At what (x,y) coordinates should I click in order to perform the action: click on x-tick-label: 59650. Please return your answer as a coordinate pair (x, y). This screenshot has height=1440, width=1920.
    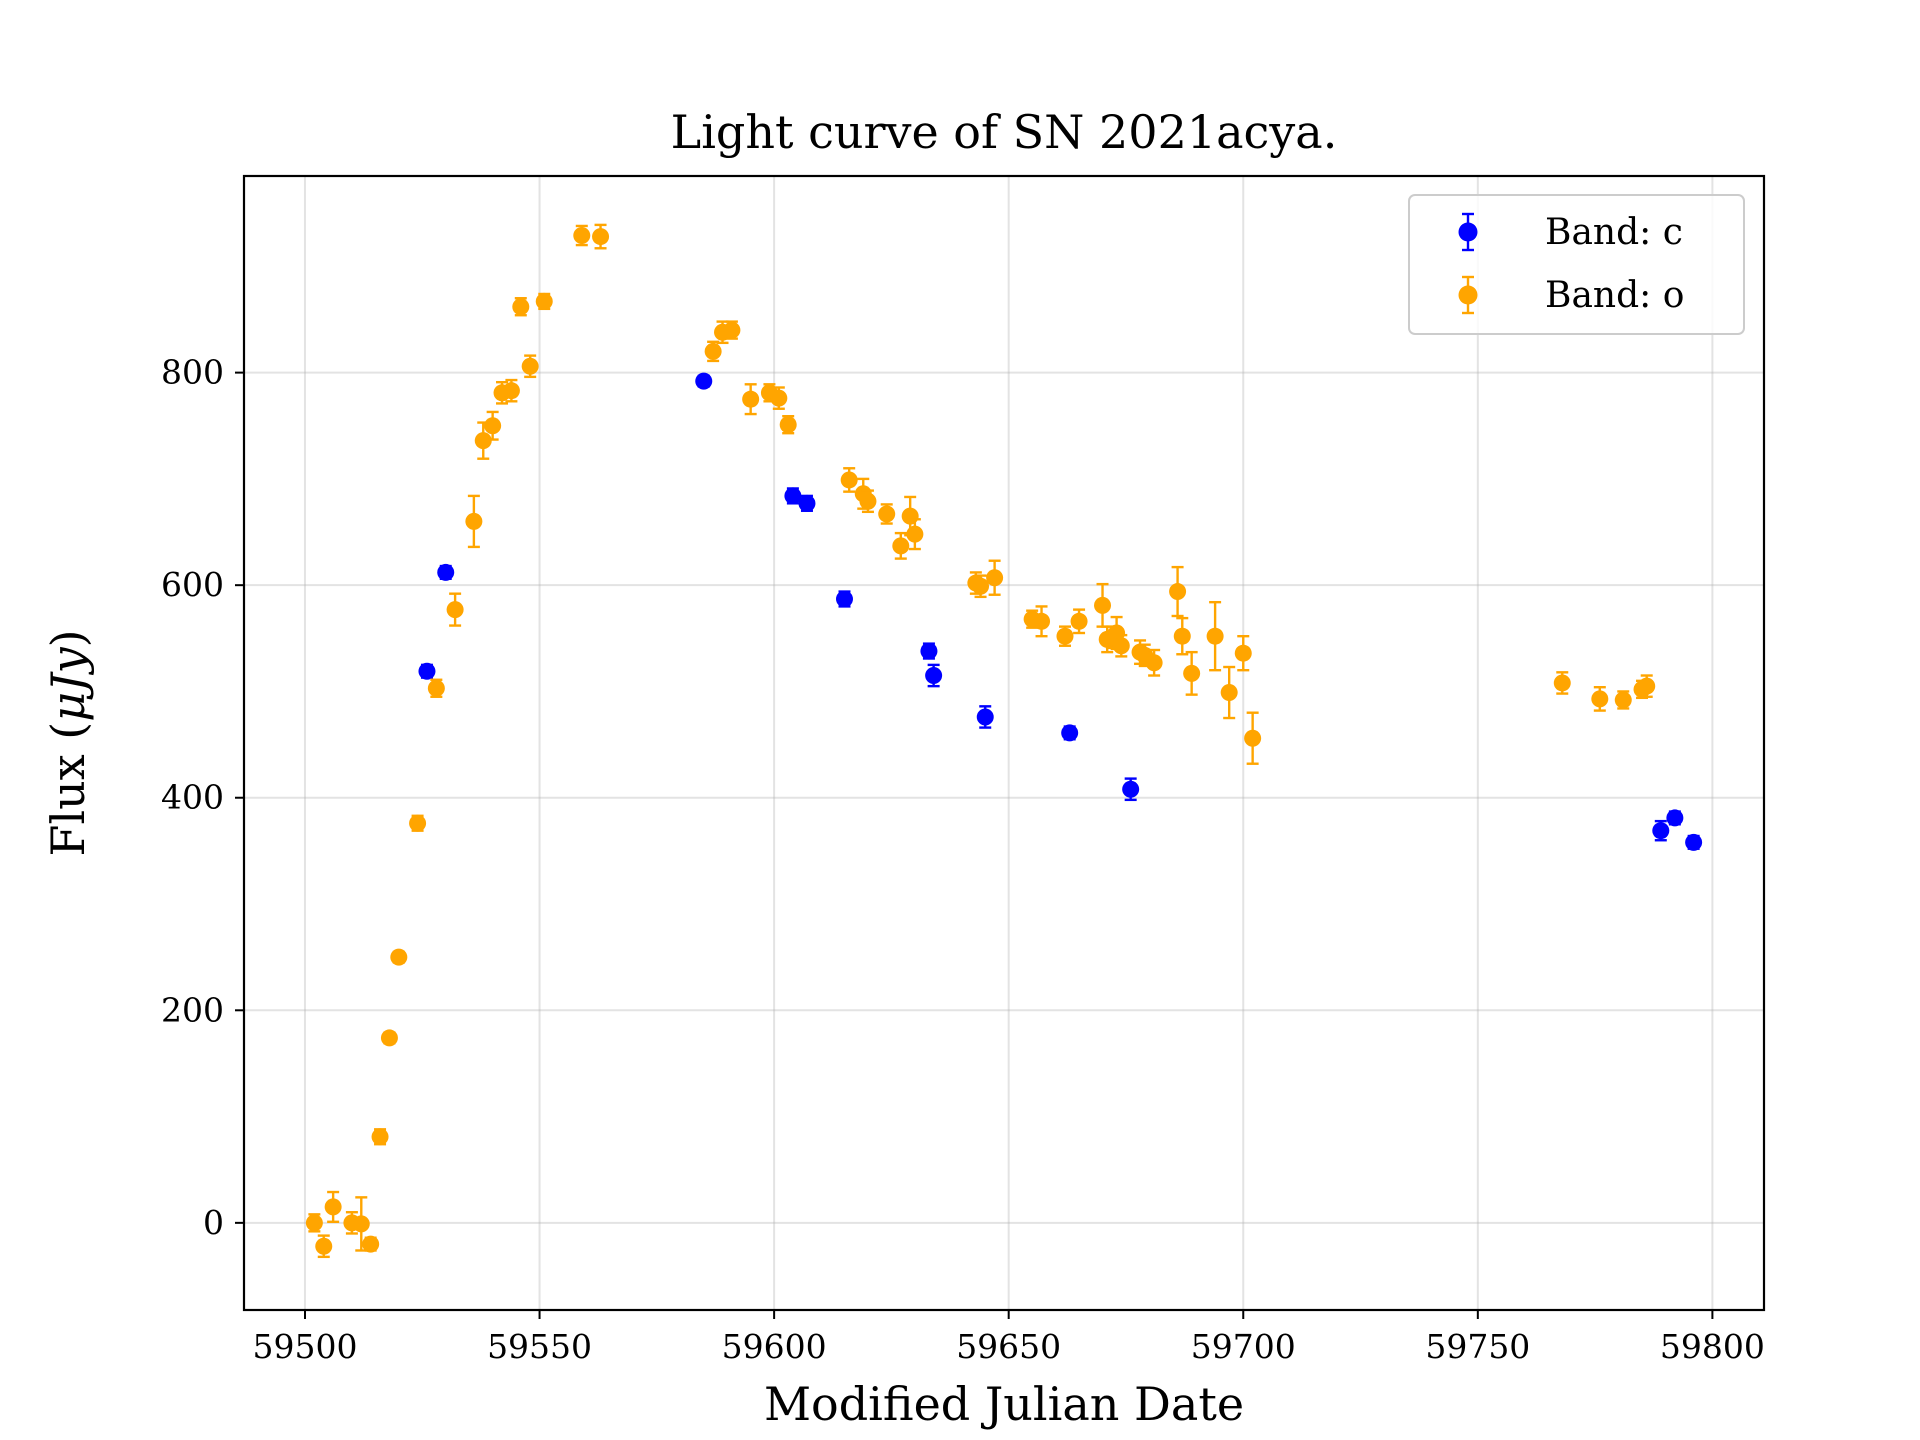
    Looking at the image, I should click on (1008, 1346).